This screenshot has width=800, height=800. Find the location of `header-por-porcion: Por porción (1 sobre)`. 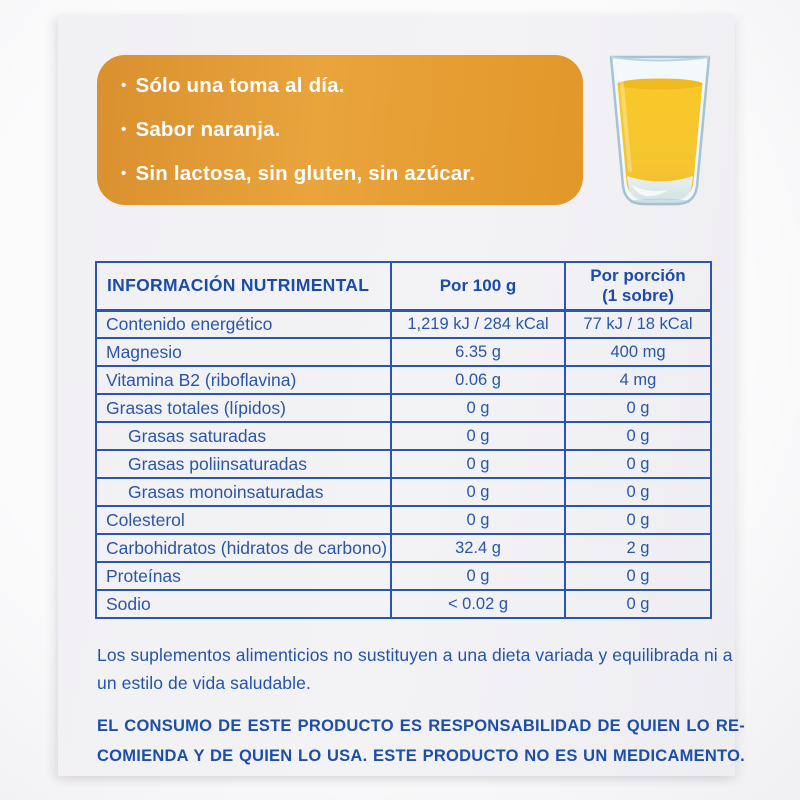

header-por-porcion: Por porción (1 sobre) is located at coordinates (638, 286).